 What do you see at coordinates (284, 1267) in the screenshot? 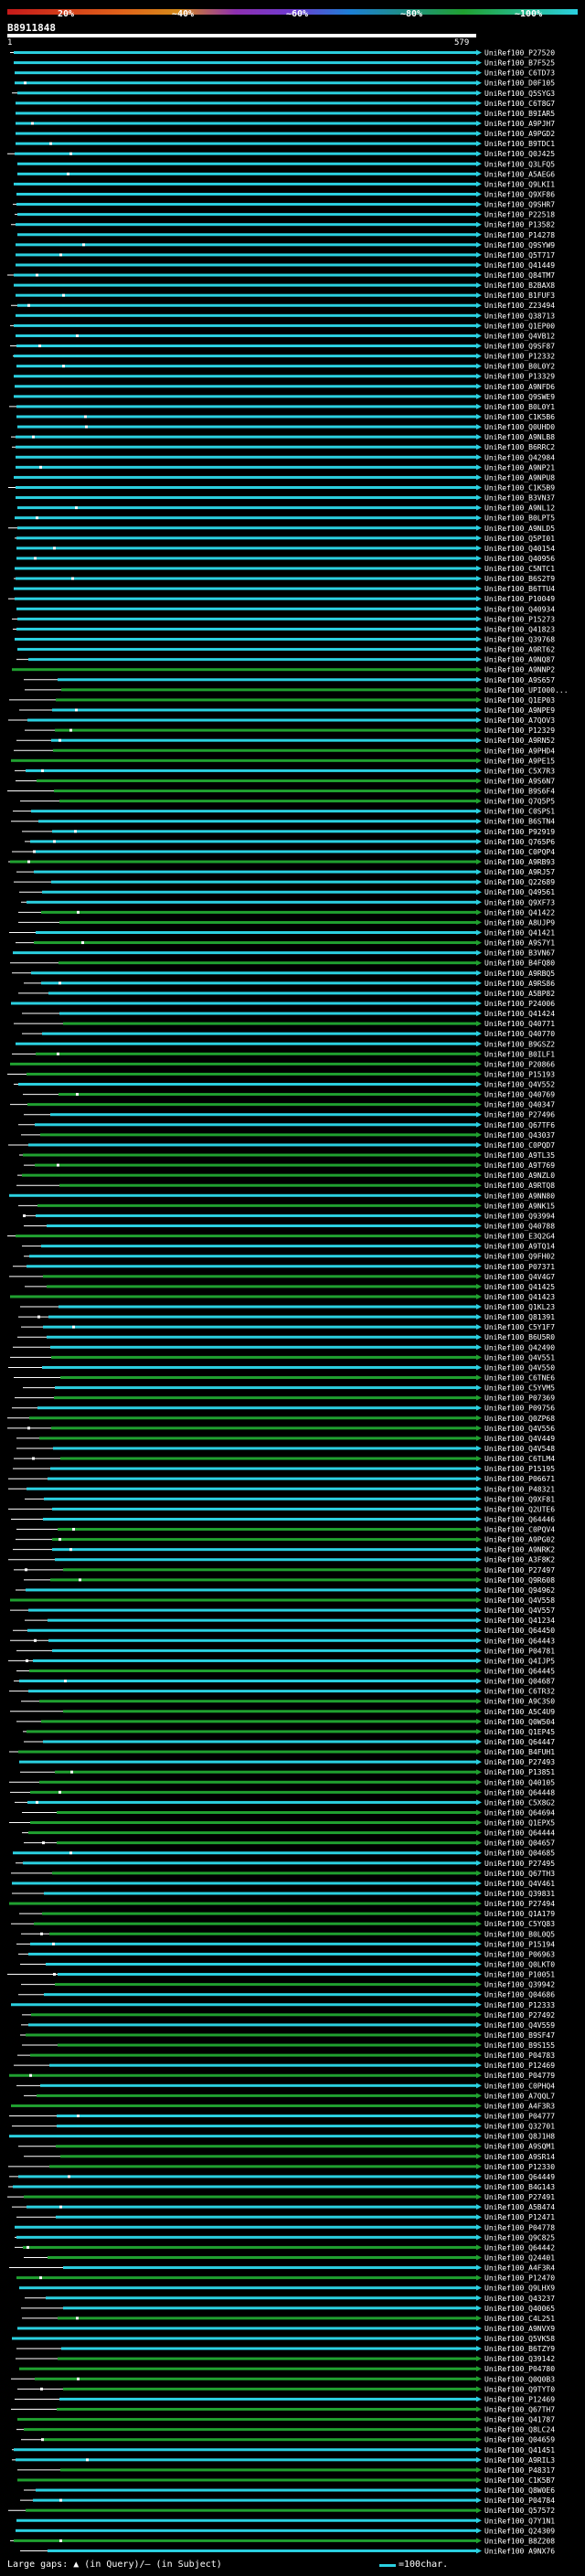
I see `hit-row: UniRef100_P07371` at bounding box center [284, 1267].